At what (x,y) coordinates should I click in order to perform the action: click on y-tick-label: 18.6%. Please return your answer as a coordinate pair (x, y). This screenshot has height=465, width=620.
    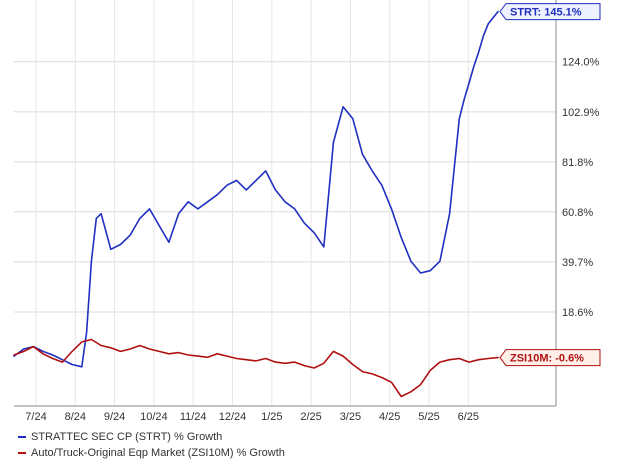
    Looking at the image, I should click on (577, 313).